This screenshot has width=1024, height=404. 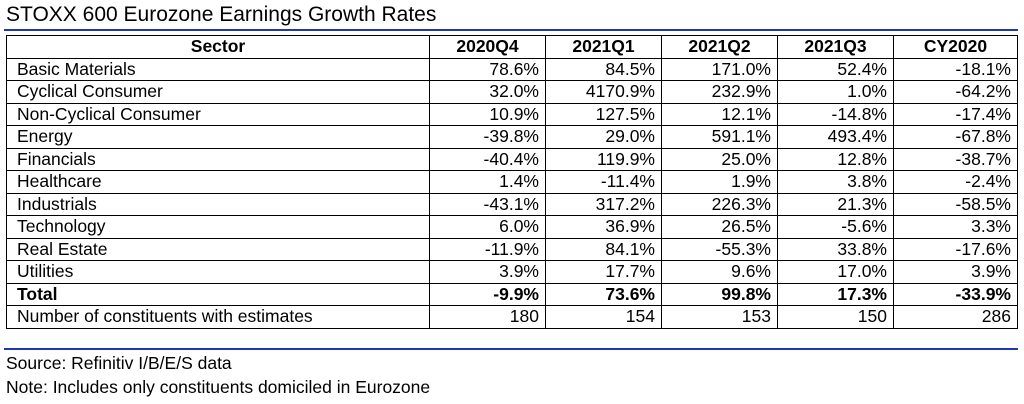 I want to click on value-cell: 36.9%, so click(x=603, y=227).